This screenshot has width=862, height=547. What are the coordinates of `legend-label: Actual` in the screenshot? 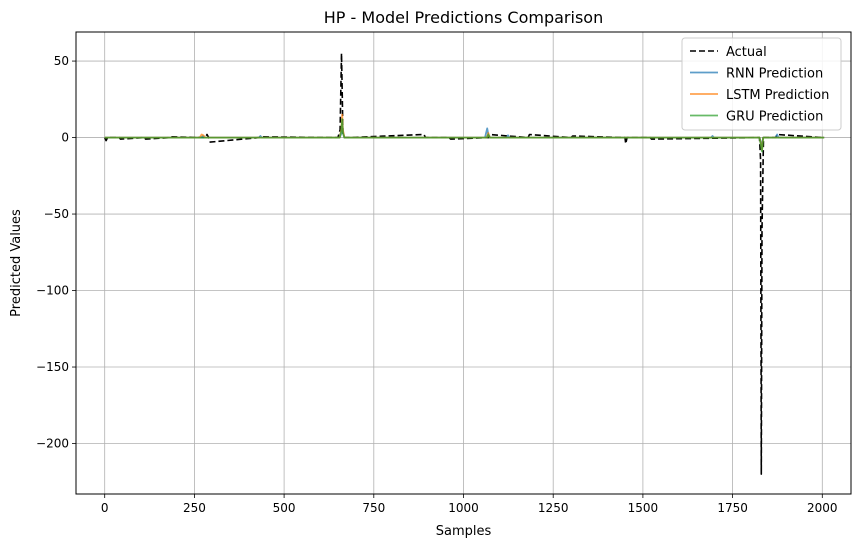 It's located at (746, 52).